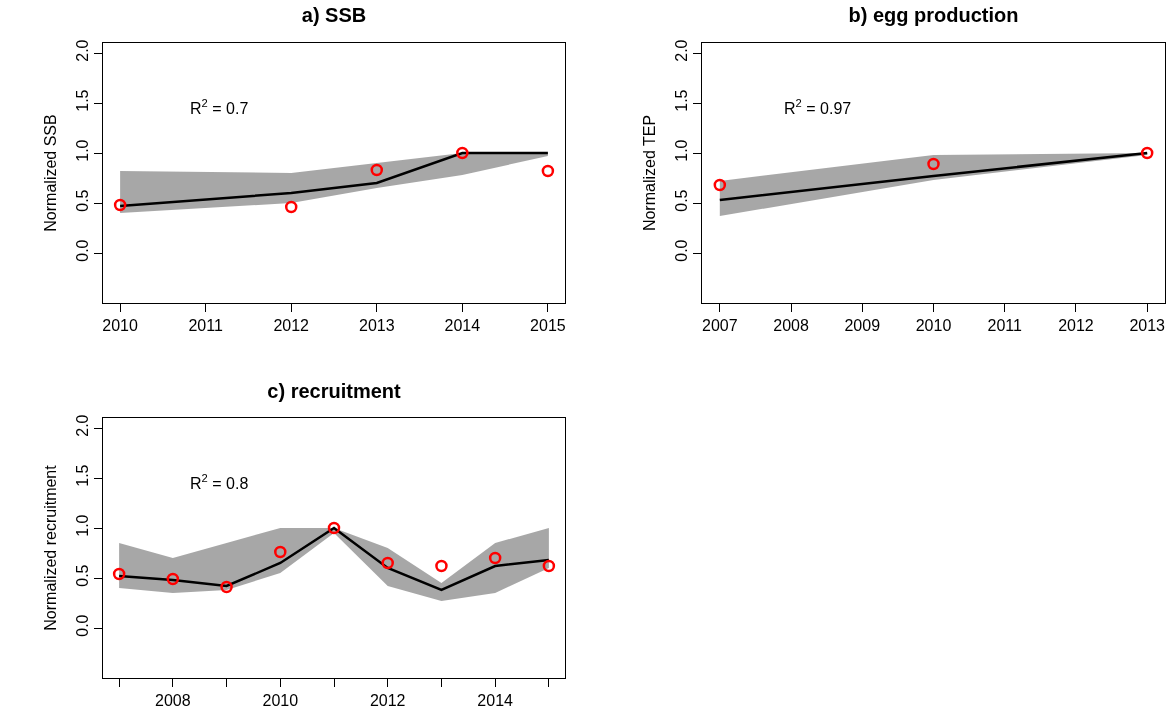 The width and height of the screenshot is (1173, 724). Describe the element at coordinates (334, 15) in the screenshot. I see `chart-title: a) SSB` at that location.